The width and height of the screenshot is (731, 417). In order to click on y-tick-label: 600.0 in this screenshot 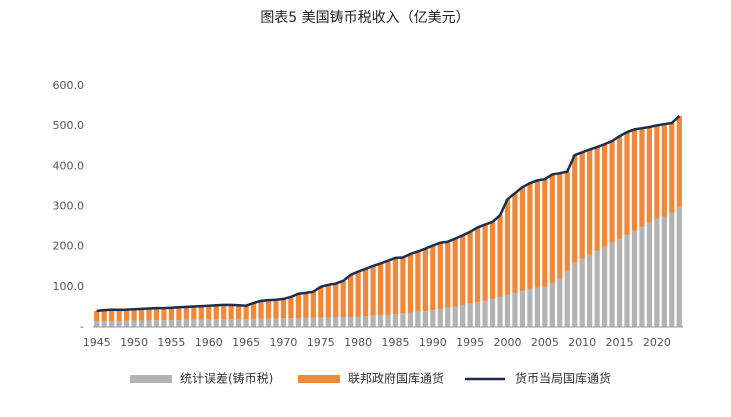, I will do `click(69, 85)`.